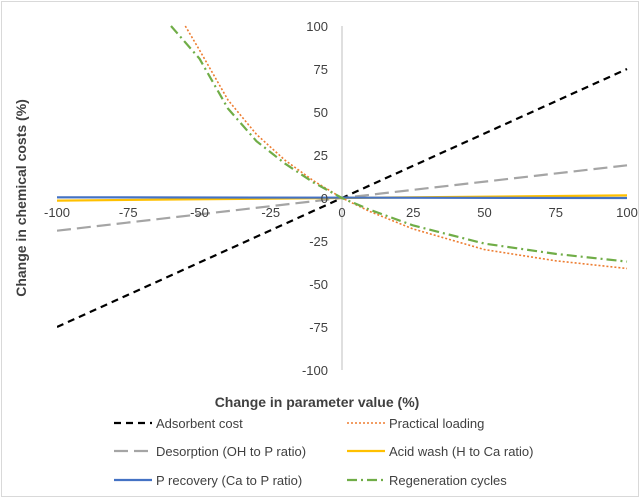  I want to click on y-tick-label: -50, so click(318, 284).